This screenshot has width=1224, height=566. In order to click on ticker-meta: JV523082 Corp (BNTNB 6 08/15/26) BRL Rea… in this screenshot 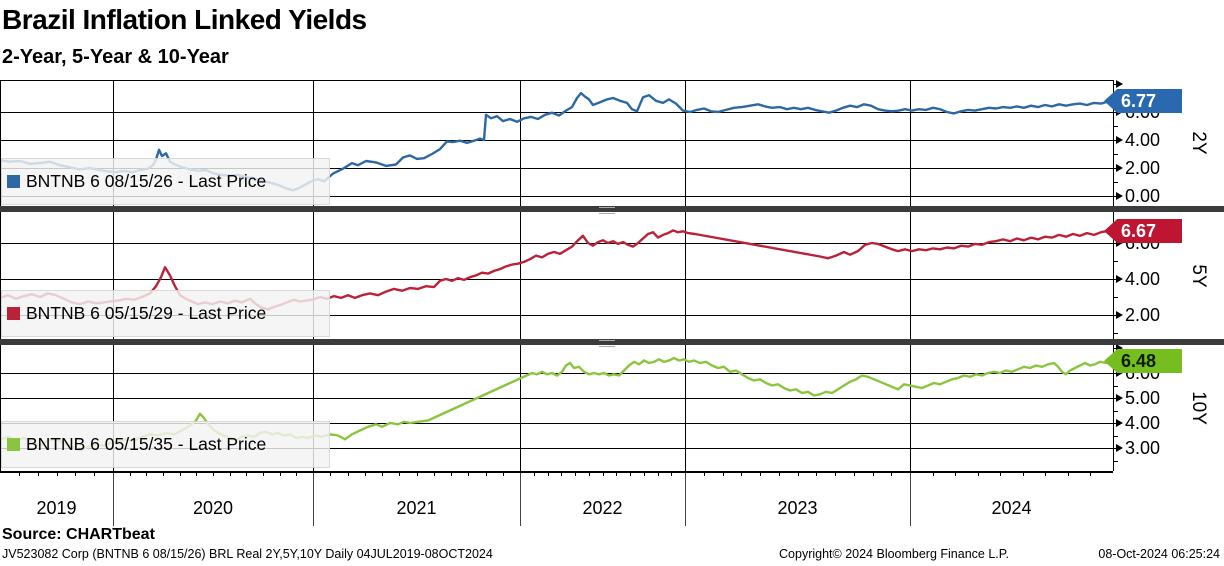, I will do `click(247, 554)`.